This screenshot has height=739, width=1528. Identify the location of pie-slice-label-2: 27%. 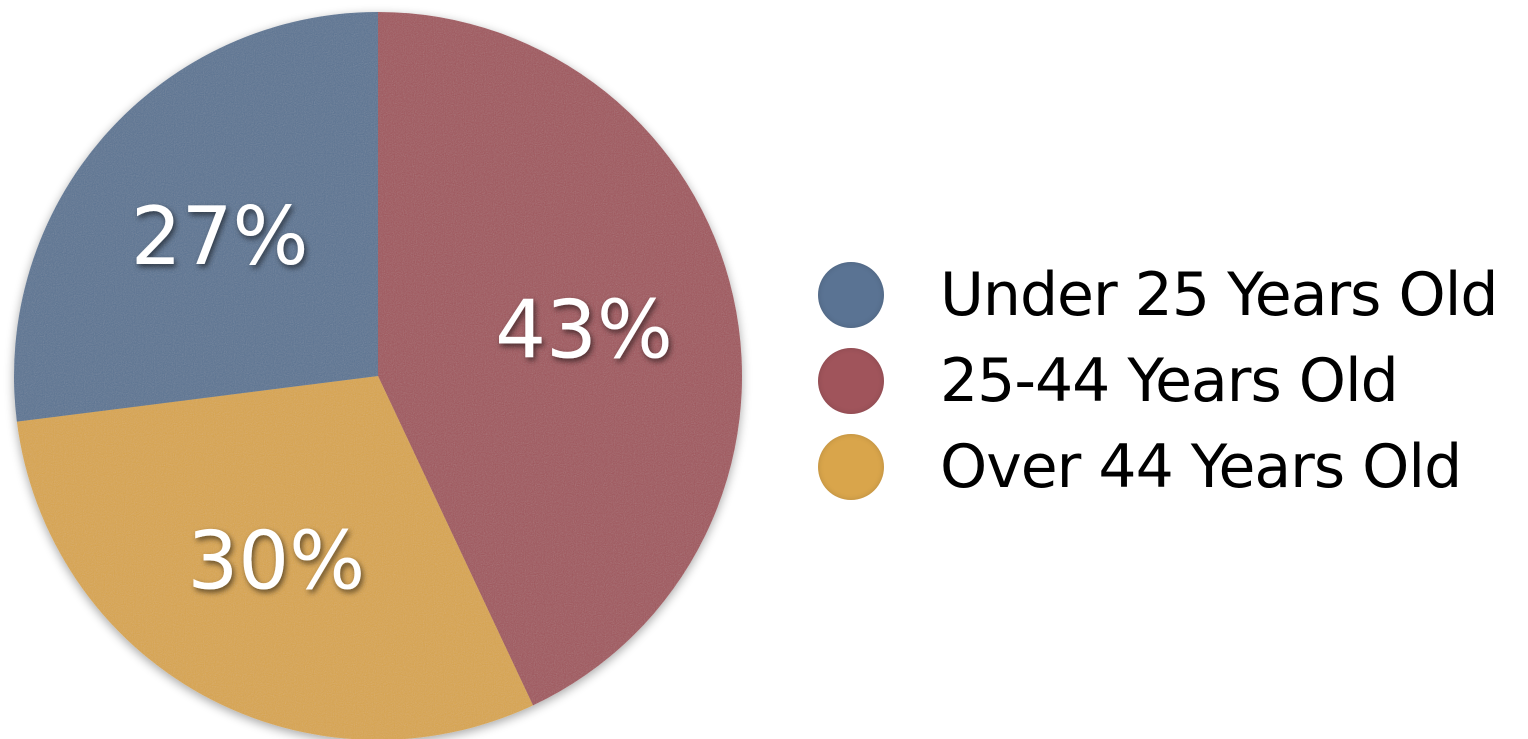
(220, 236).